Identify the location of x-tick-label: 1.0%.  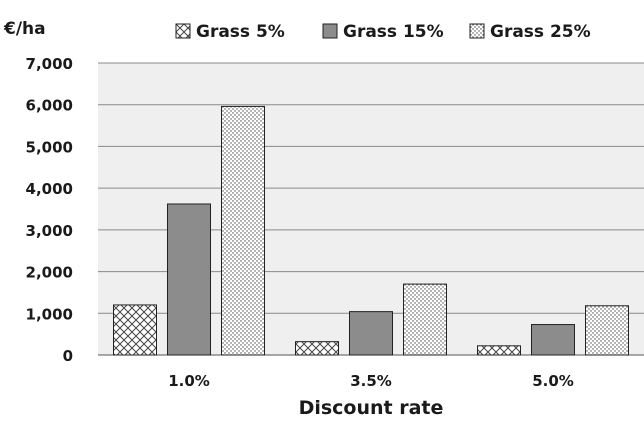
(189, 381).